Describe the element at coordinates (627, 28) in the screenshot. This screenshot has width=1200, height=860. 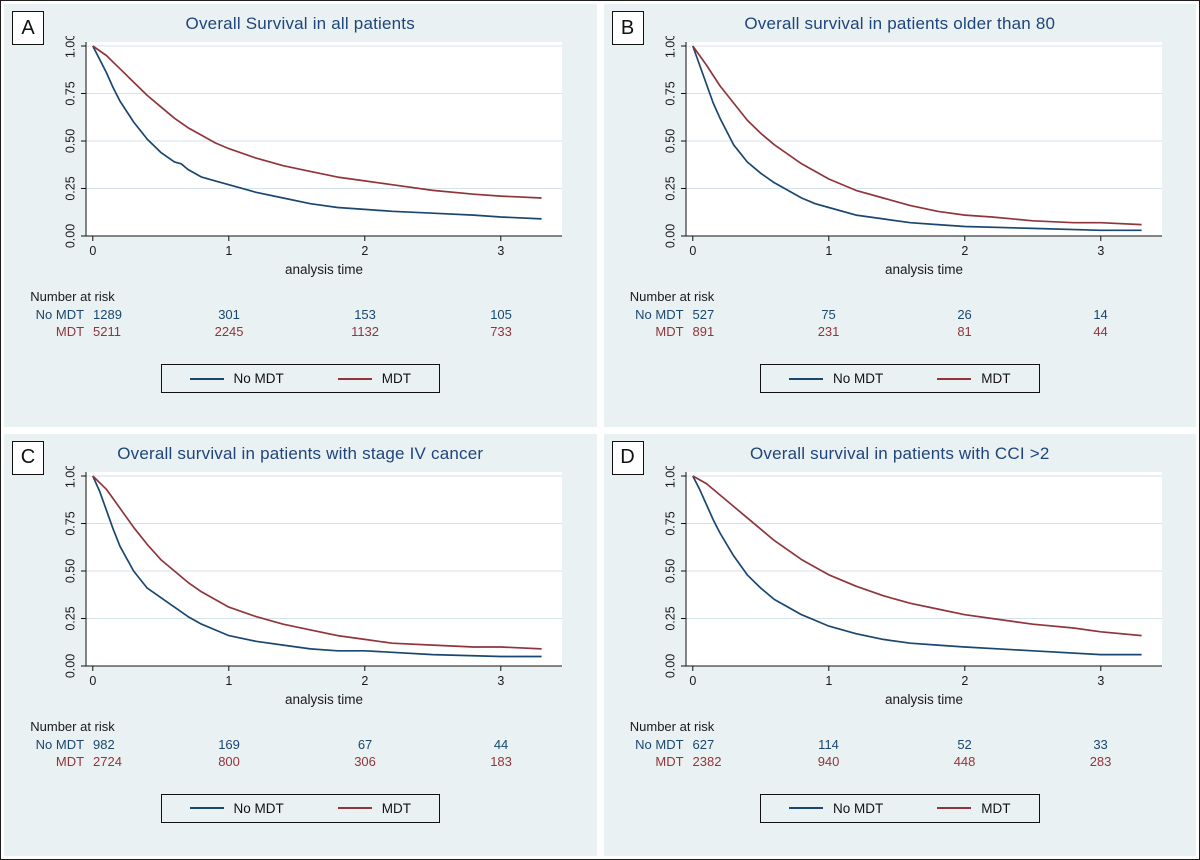
I see `panel-letter-b: B` at that location.